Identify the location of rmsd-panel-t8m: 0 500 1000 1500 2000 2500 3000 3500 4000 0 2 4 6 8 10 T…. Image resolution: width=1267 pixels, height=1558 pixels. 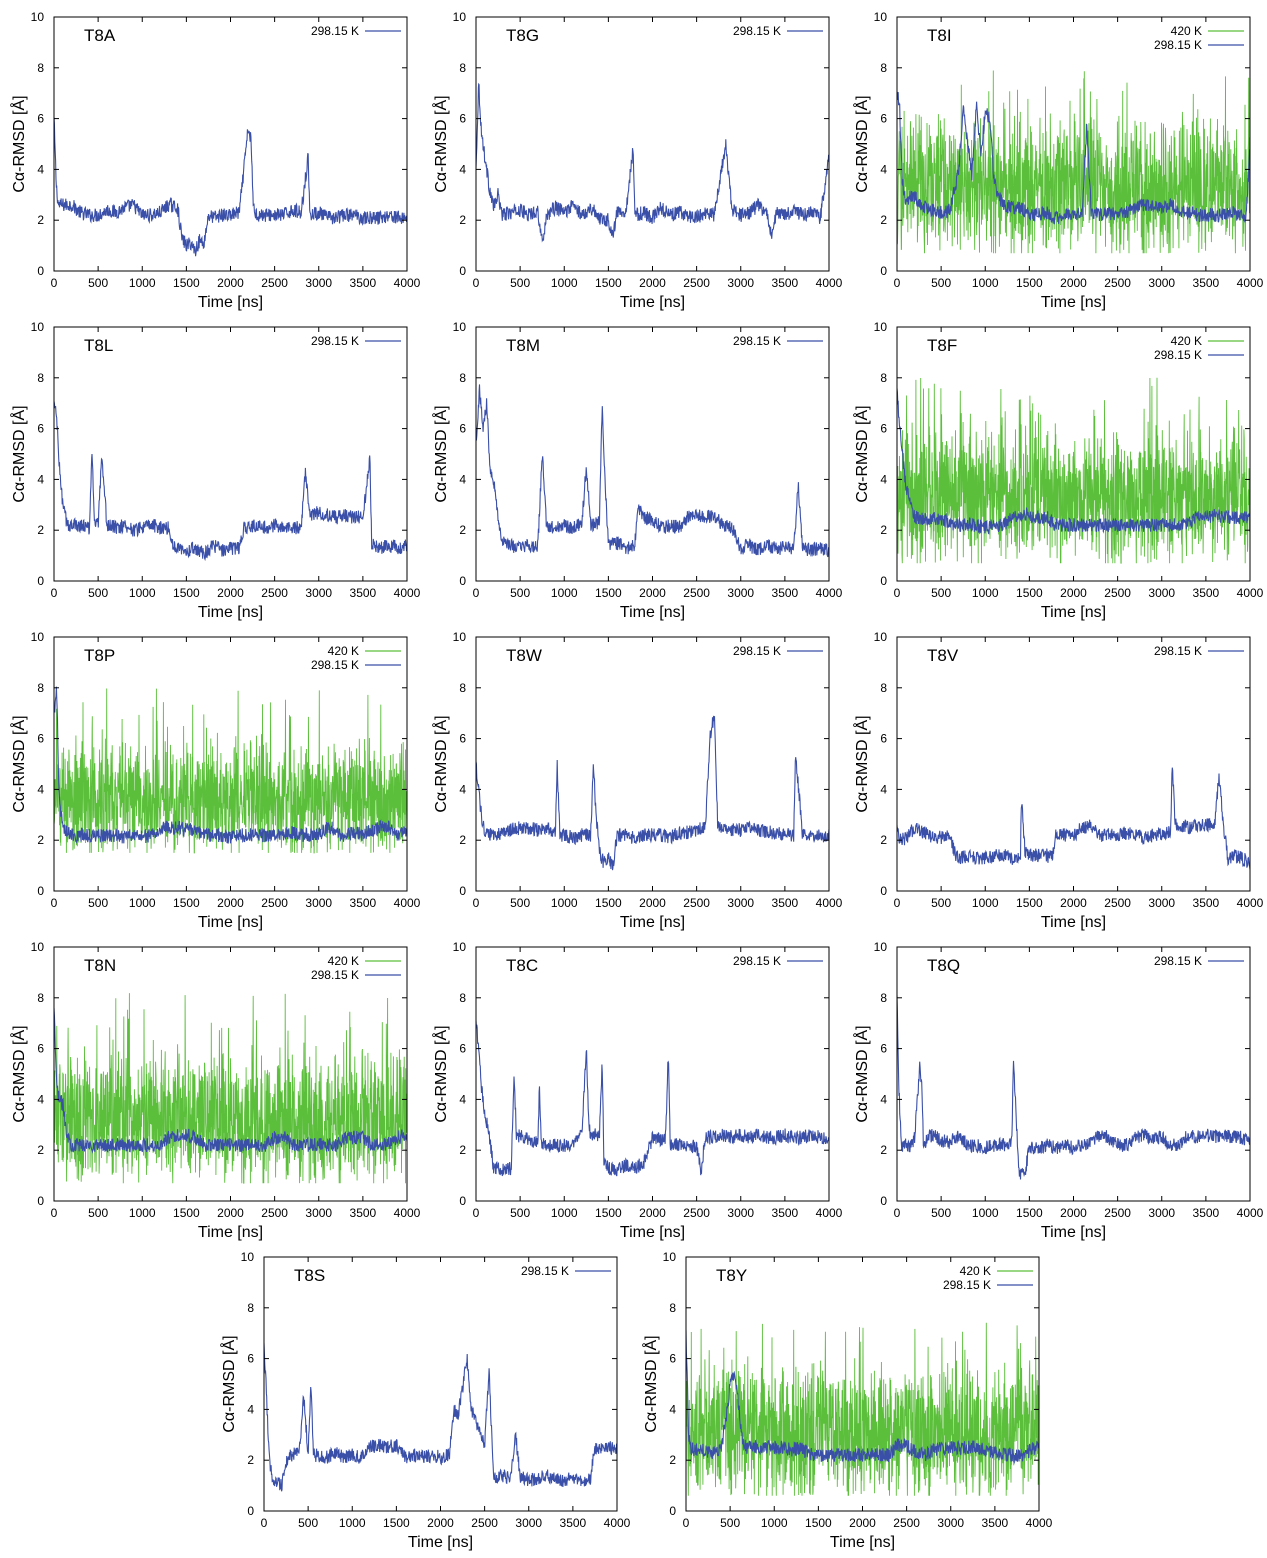
(637, 470).